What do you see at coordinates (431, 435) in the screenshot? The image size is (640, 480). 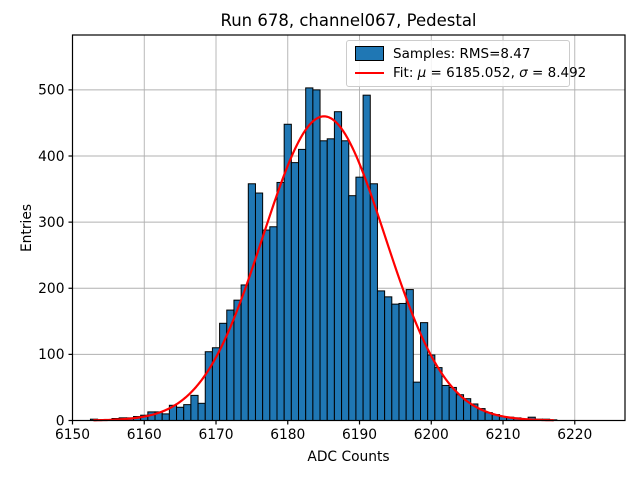 I see `x-tick-label: 6200` at bounding box center [431, 435].